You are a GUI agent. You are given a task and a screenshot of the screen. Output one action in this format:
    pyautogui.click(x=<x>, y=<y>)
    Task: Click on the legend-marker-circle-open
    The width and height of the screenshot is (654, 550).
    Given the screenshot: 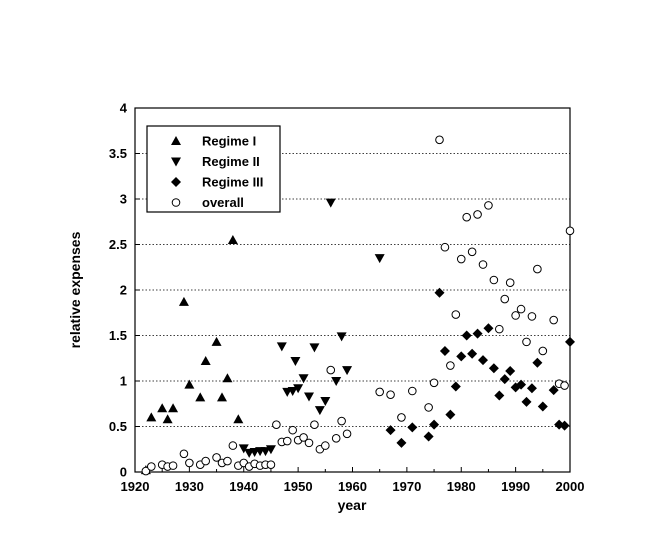 What is the action you would take?
    pyautogui.click(x=176, y=202)
    